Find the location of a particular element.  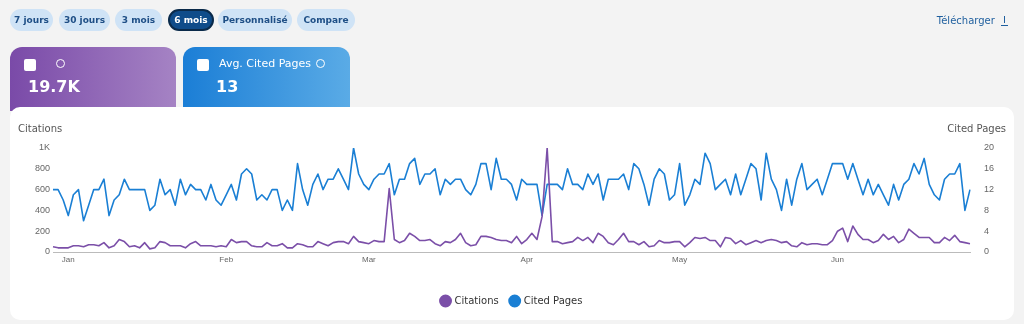

x-tick-label: Mar is located at coordinates (369, 259).